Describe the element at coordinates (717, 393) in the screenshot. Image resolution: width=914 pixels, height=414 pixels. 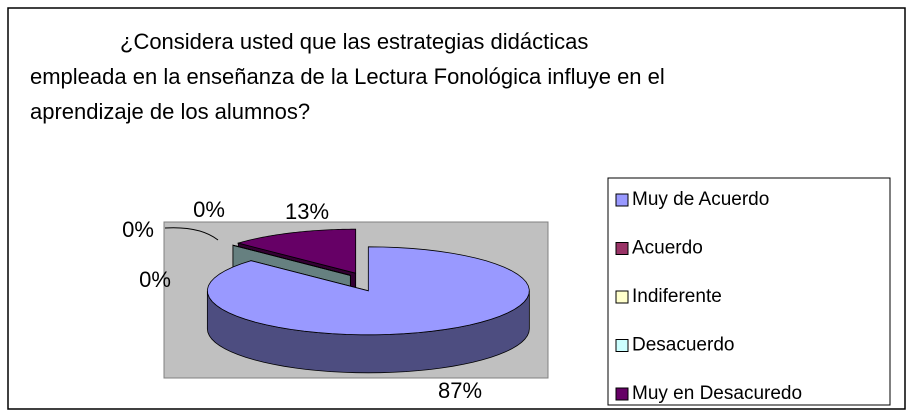
I see `legend-label: Muy en Desacuredo` at that location.